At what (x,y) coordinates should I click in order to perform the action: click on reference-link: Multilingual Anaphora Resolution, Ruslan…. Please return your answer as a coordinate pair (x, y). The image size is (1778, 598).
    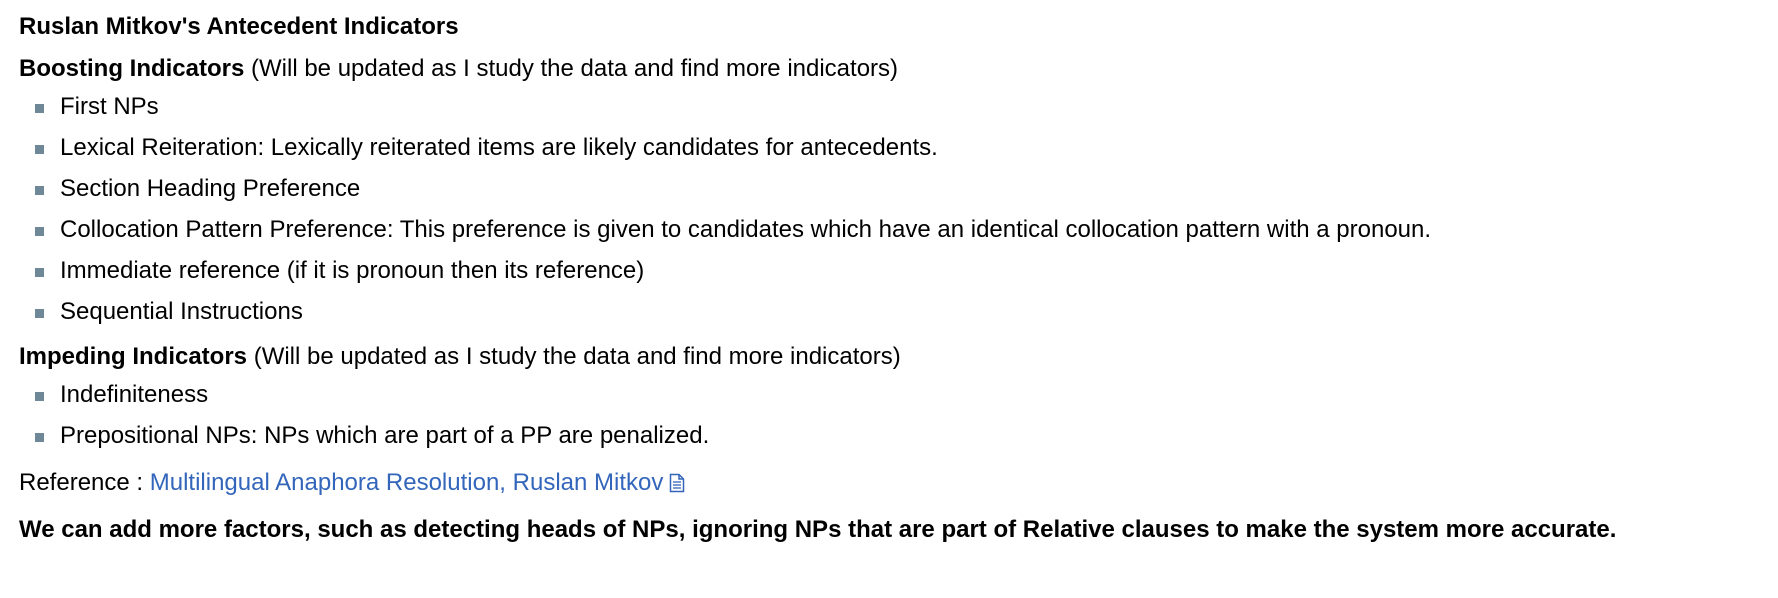
    Looking at the image, I should click on (418, 482).